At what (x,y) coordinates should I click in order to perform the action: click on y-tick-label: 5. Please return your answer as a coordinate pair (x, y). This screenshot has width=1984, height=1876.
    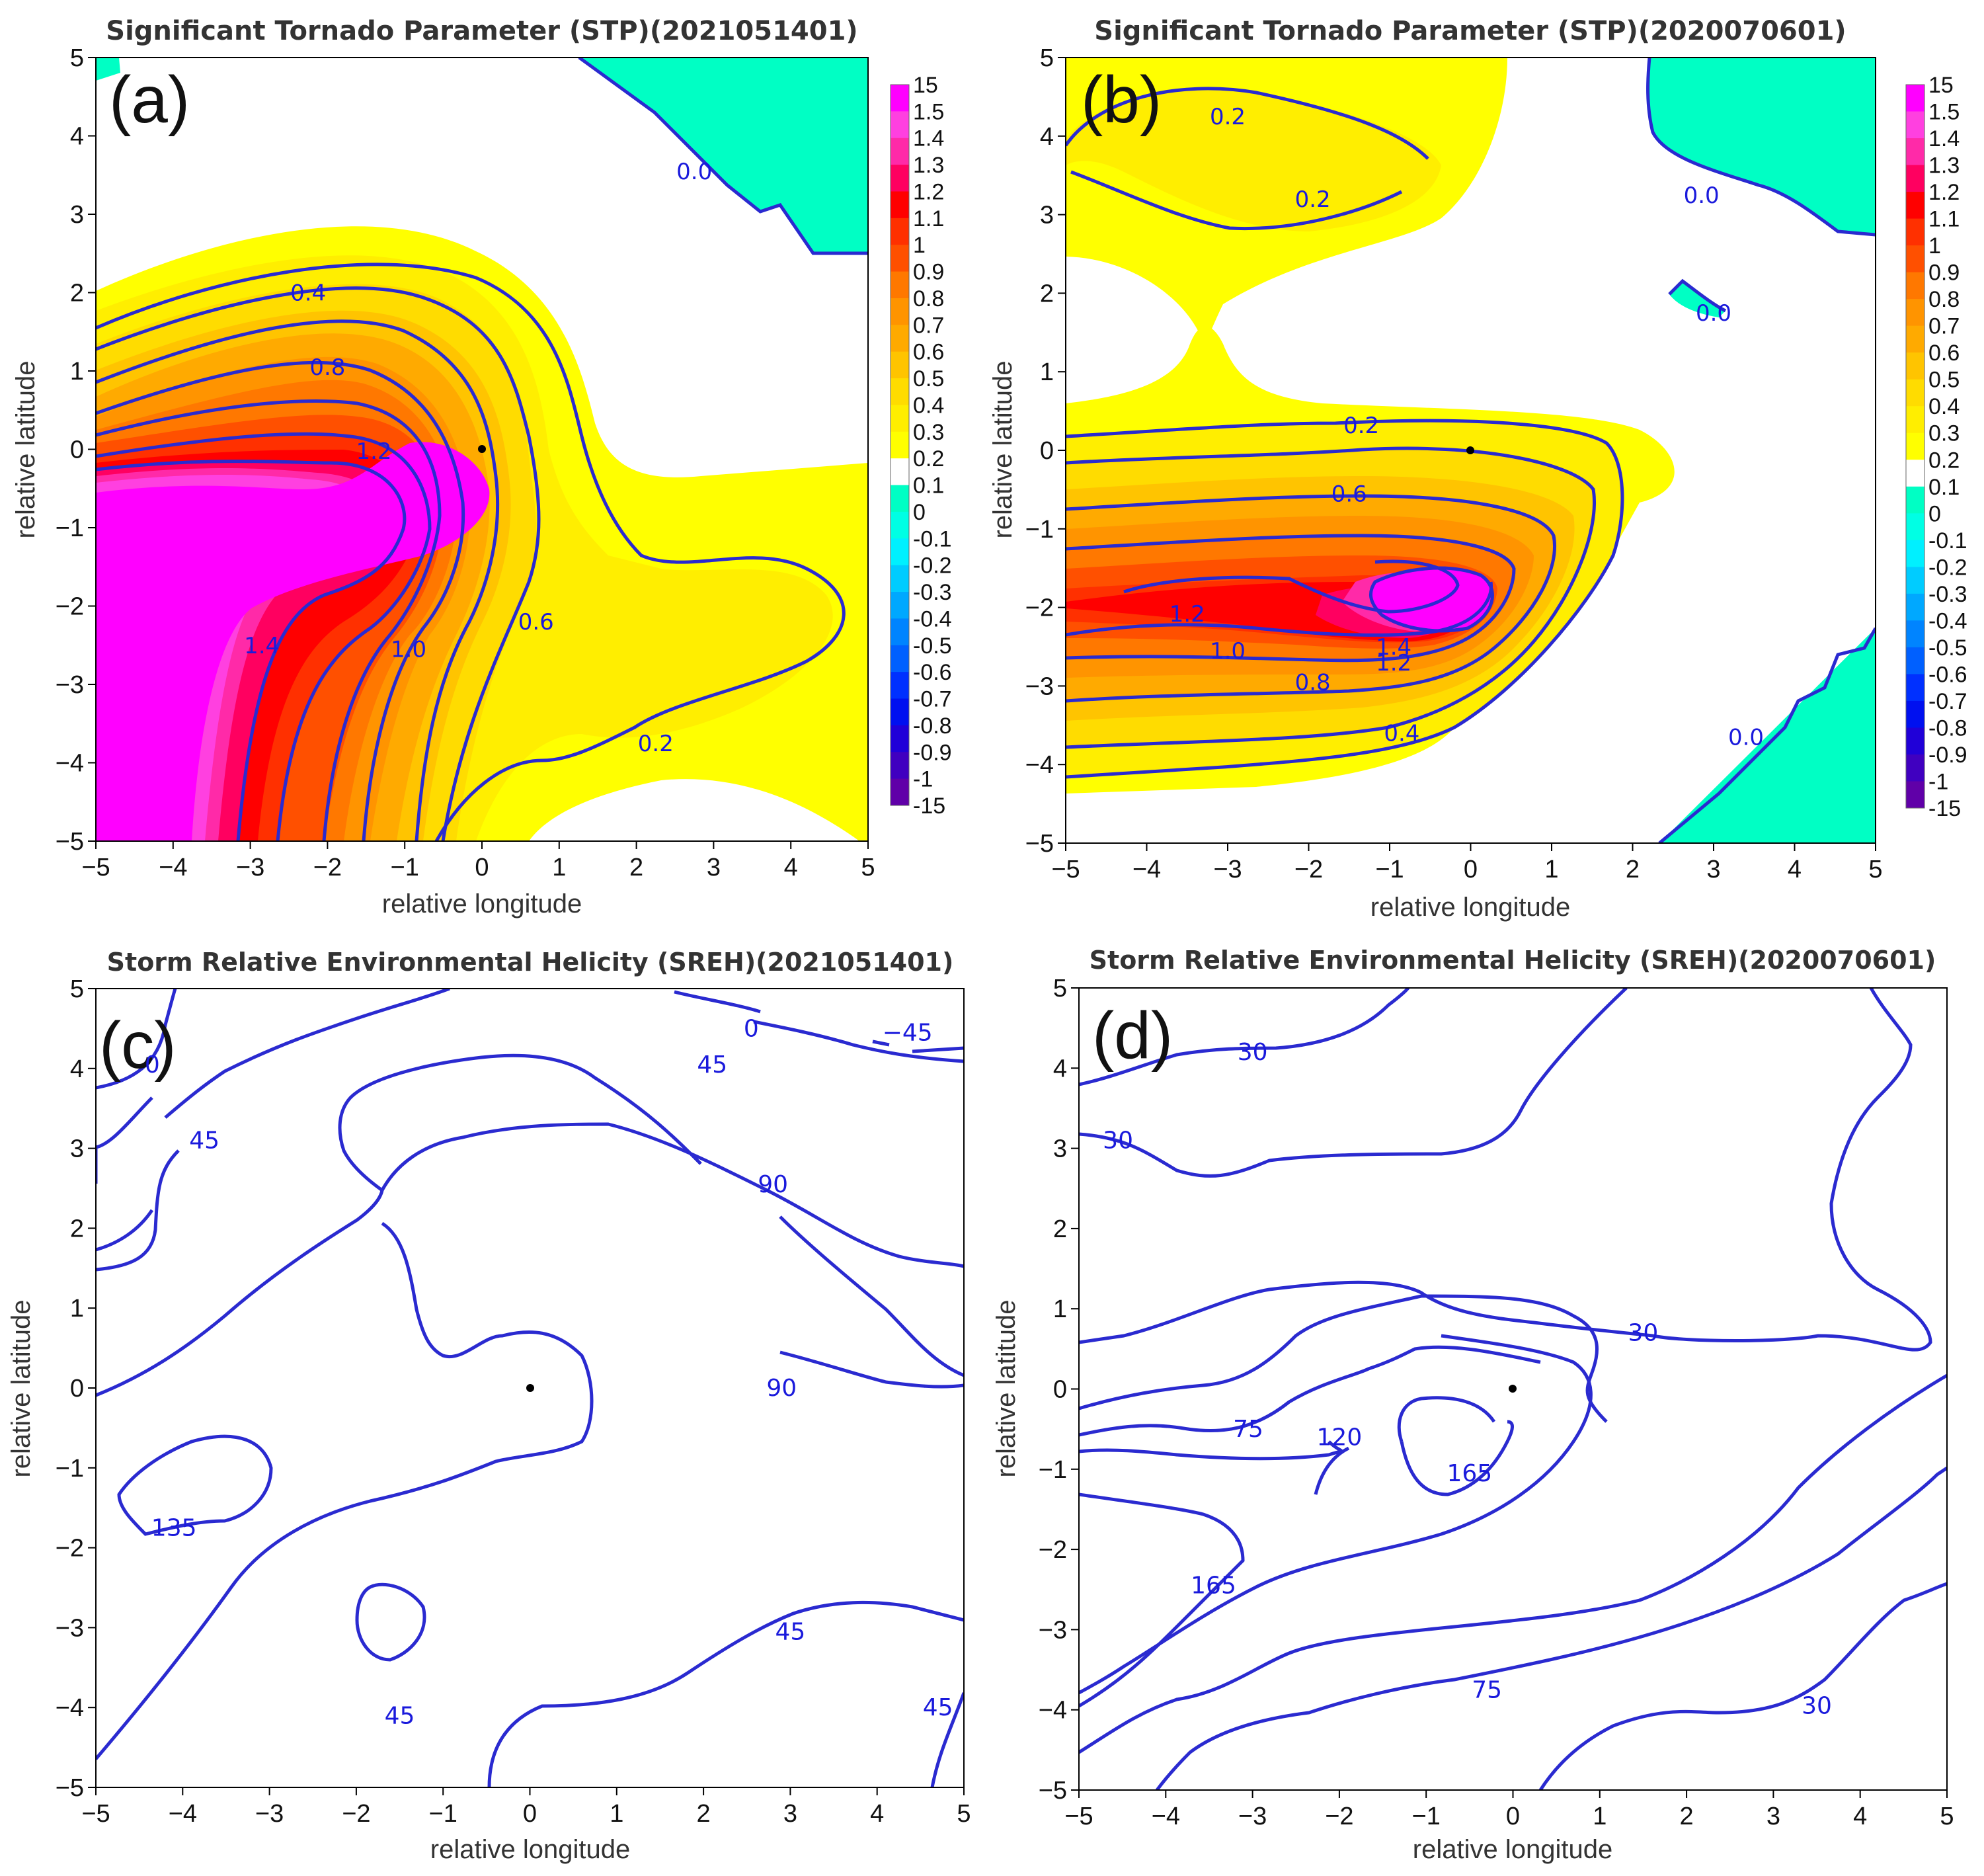
    Looking at the image, I should click on (1047, 58).